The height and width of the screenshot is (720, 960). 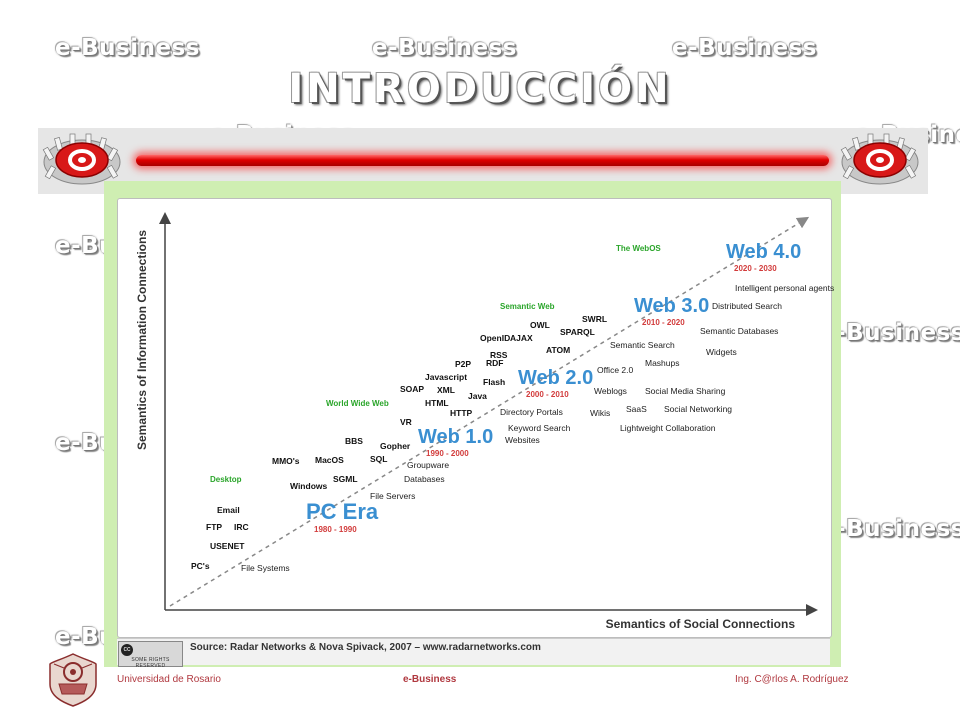 I want to click on technology-label: Gopher, so click(x=395, y=446).